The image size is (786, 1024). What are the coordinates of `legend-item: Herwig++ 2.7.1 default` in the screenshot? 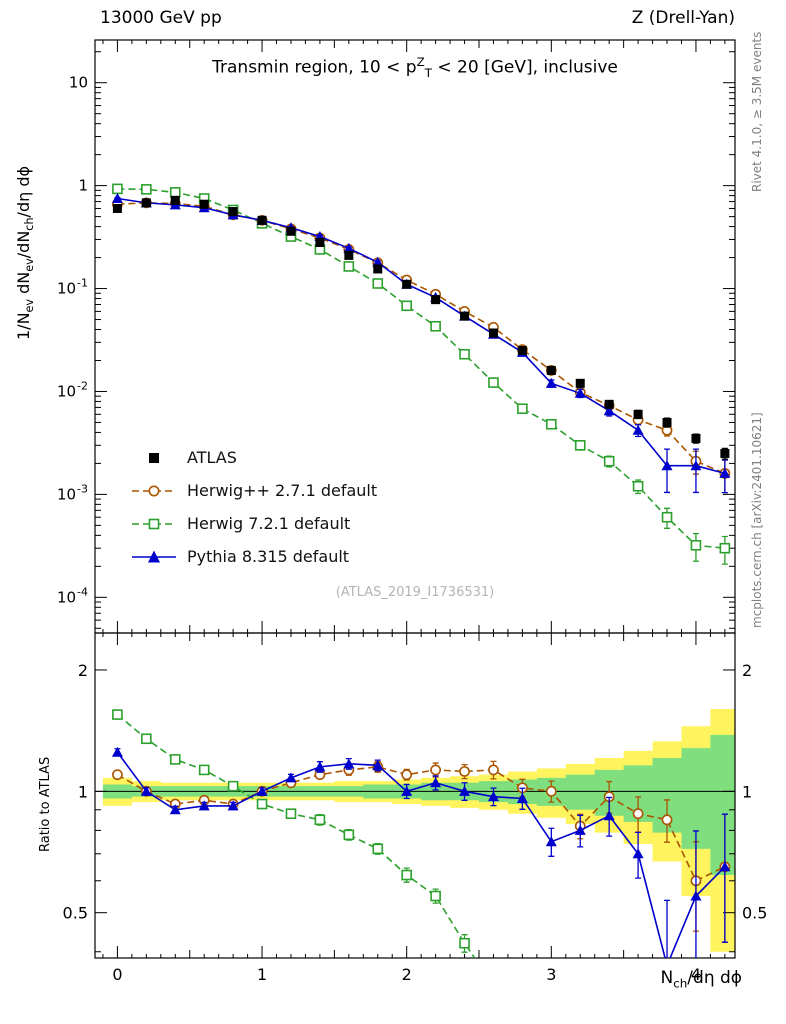 It's located at (253, 490).